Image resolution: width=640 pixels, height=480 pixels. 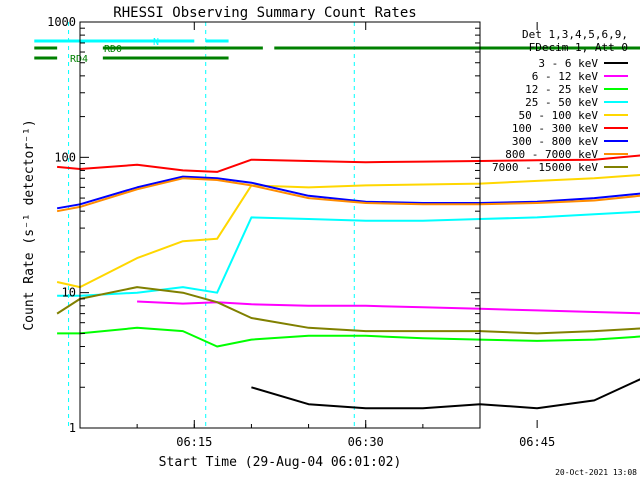 I want to click on flag-label-n: N, so click(x=156, y=42).